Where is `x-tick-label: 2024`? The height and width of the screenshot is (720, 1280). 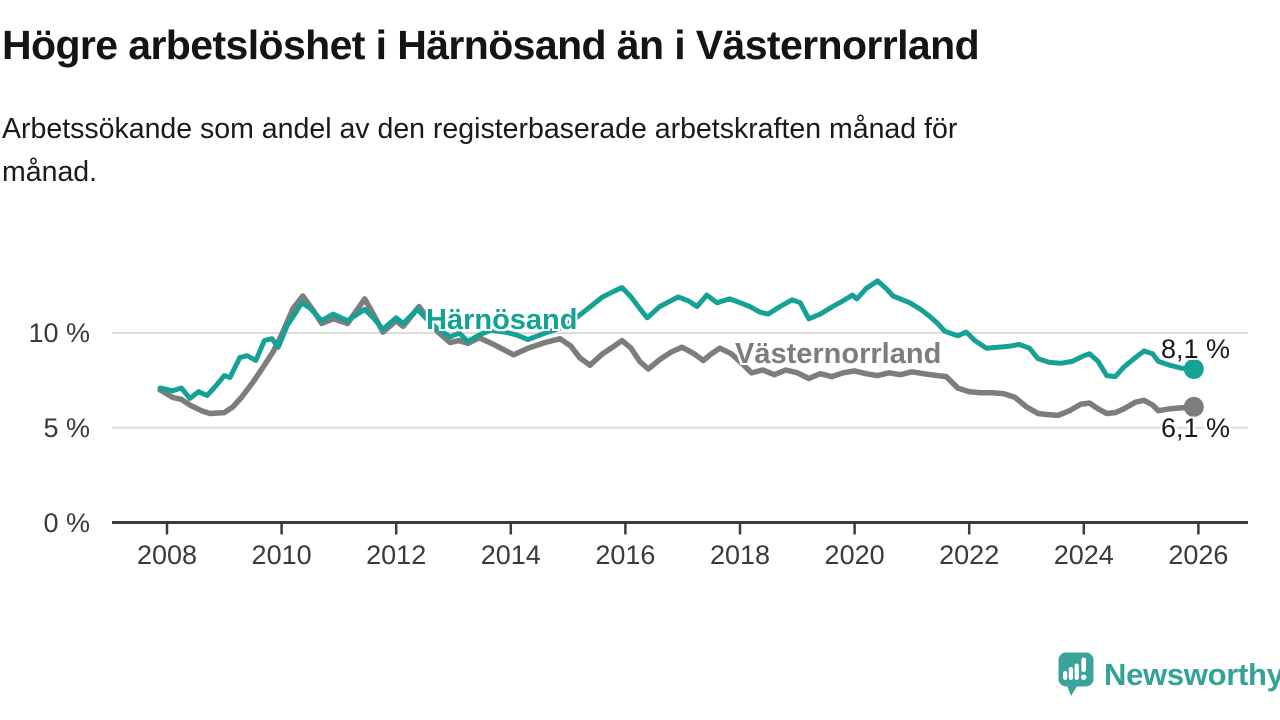 x-tick-label: 2024 is located at coordinates (1083, 555).